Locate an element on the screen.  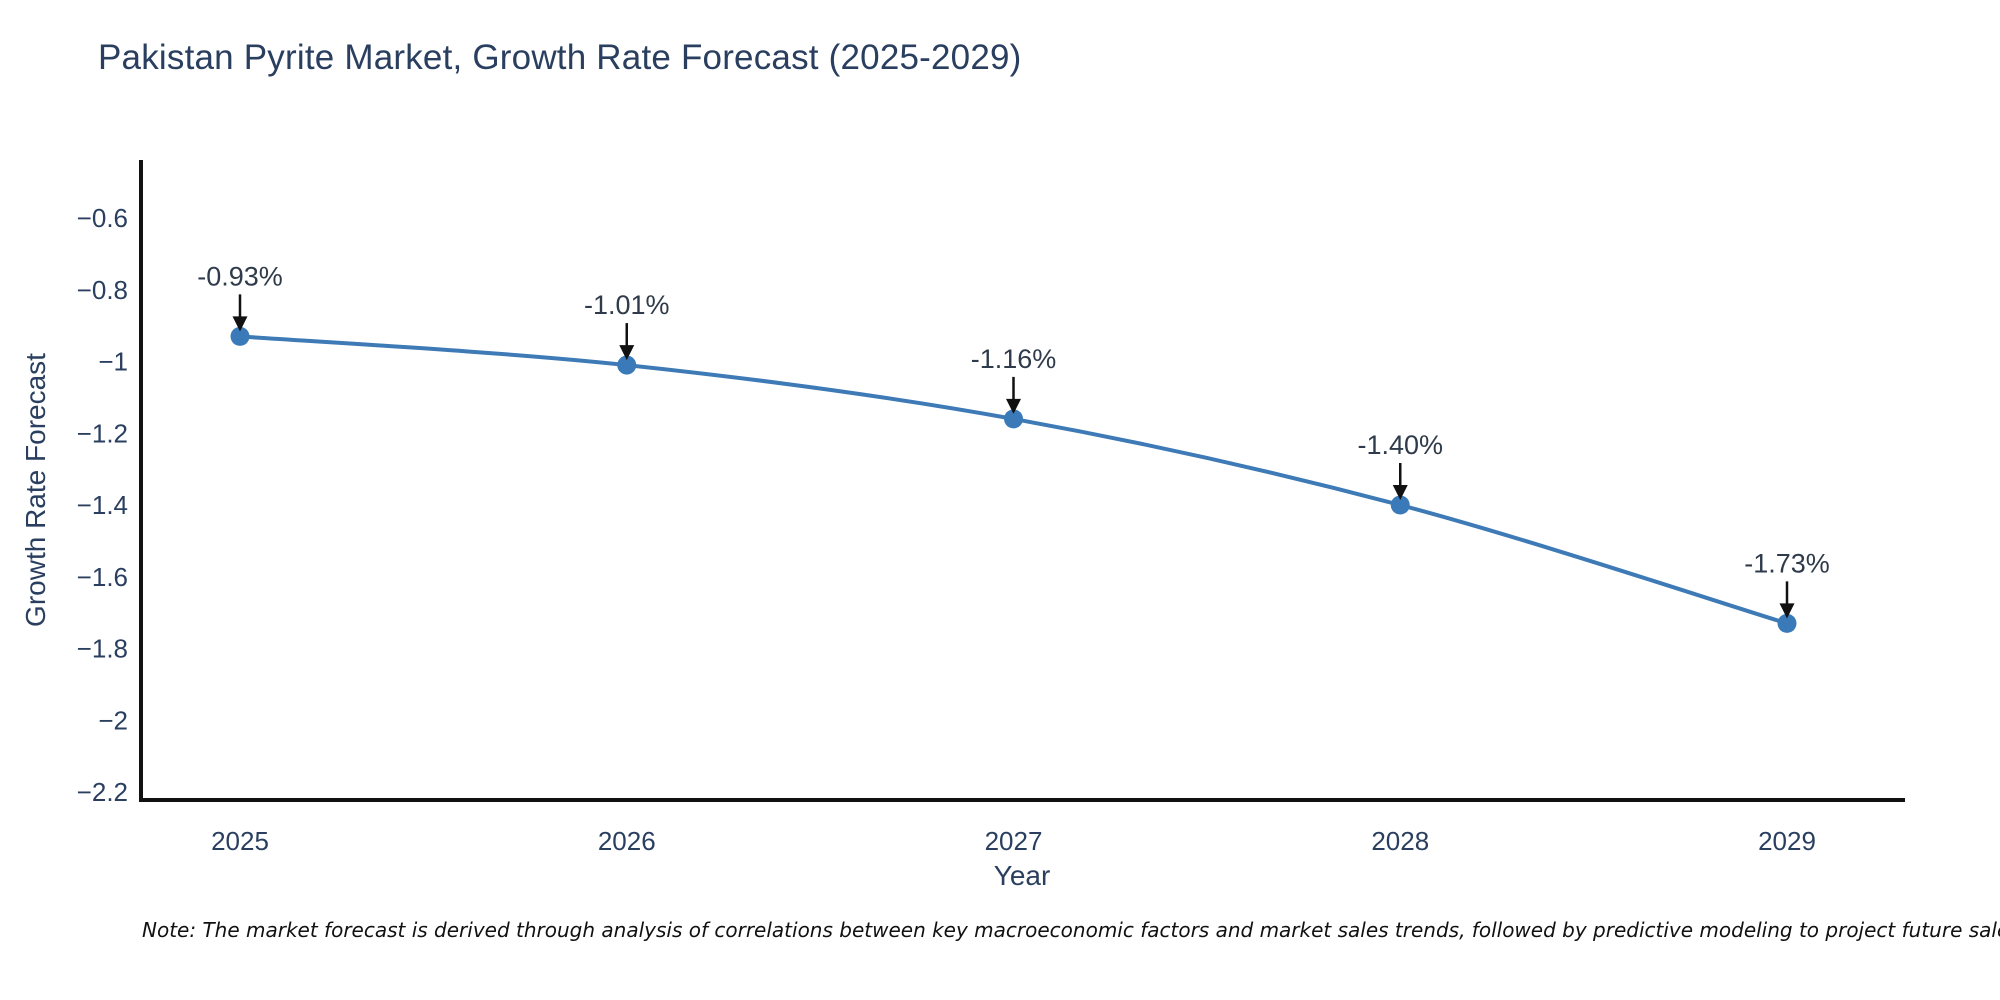
annotation-label: -1.01% is located at coordinates (627, 305).